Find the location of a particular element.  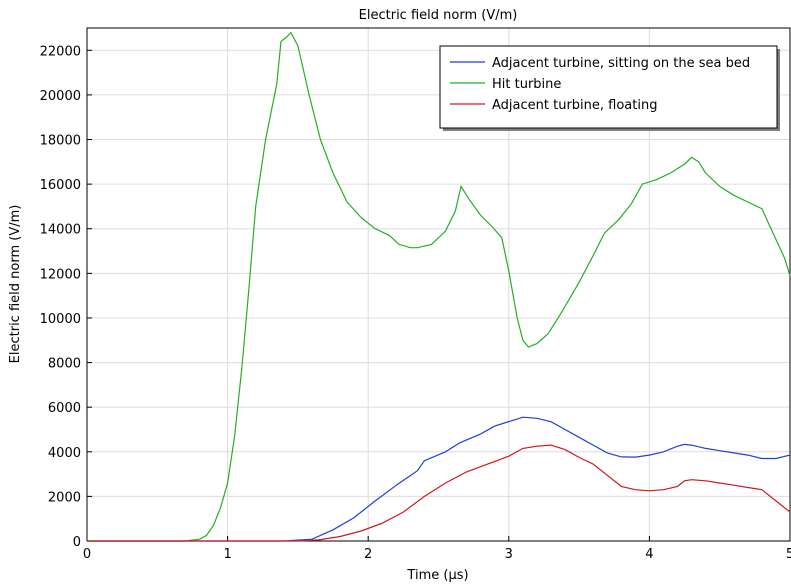

x-axis-label: Time (µs) is located at coordinates (437, 575).